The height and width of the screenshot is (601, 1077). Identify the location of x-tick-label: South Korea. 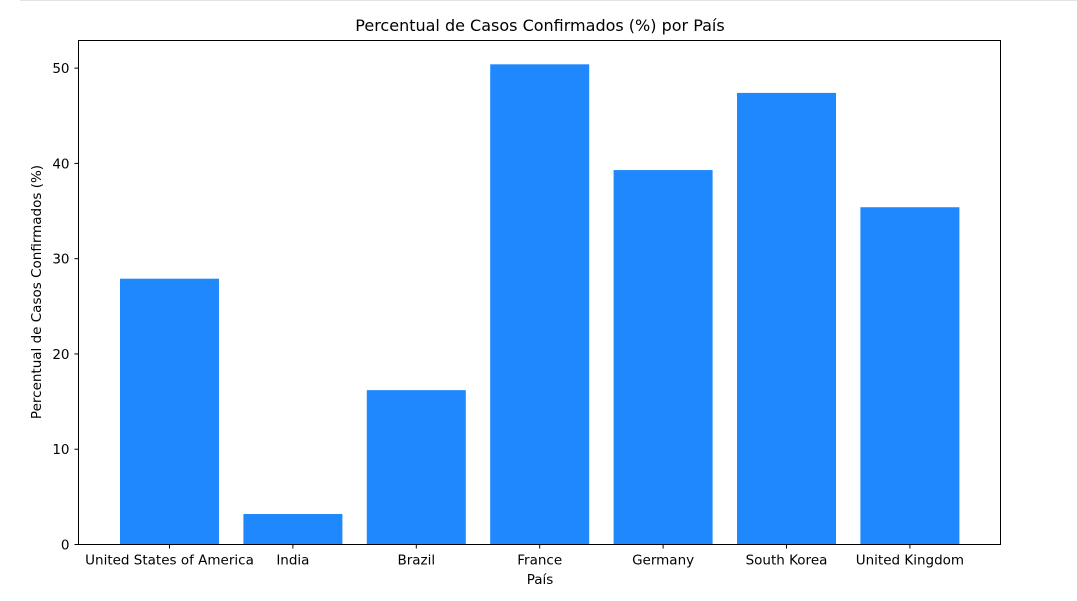
(787, 561).